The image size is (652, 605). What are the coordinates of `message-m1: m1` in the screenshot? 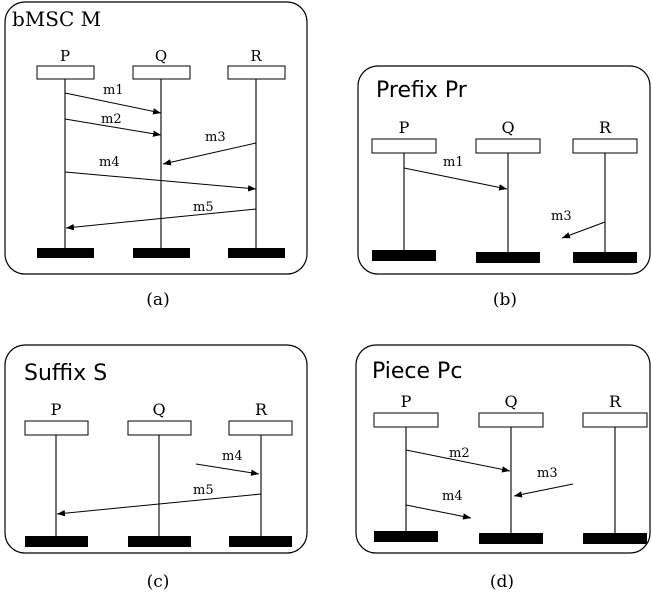 It's located at (455, 173).